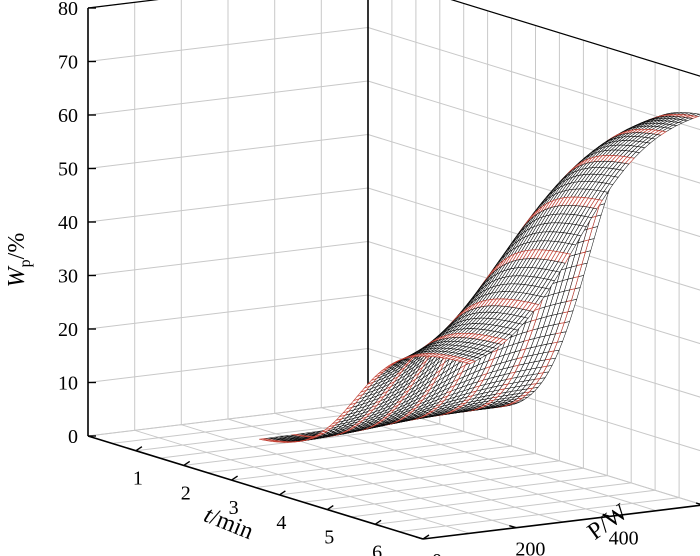 The width and height of the screenshot is (700, 556). What do you see at coordinates (186, 493) in the screenshot?
I see `x-tick-label: 2` at bounding box center [186, 493].